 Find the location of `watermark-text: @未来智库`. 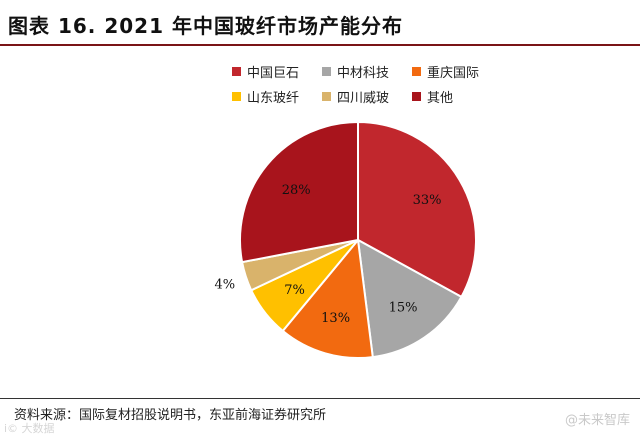

watermark-text: @未来智库 is located at coordinates (597, 420).